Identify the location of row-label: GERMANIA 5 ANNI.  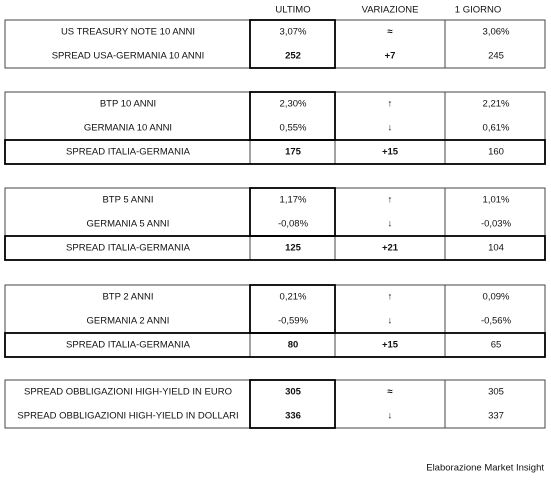
(128, 224).